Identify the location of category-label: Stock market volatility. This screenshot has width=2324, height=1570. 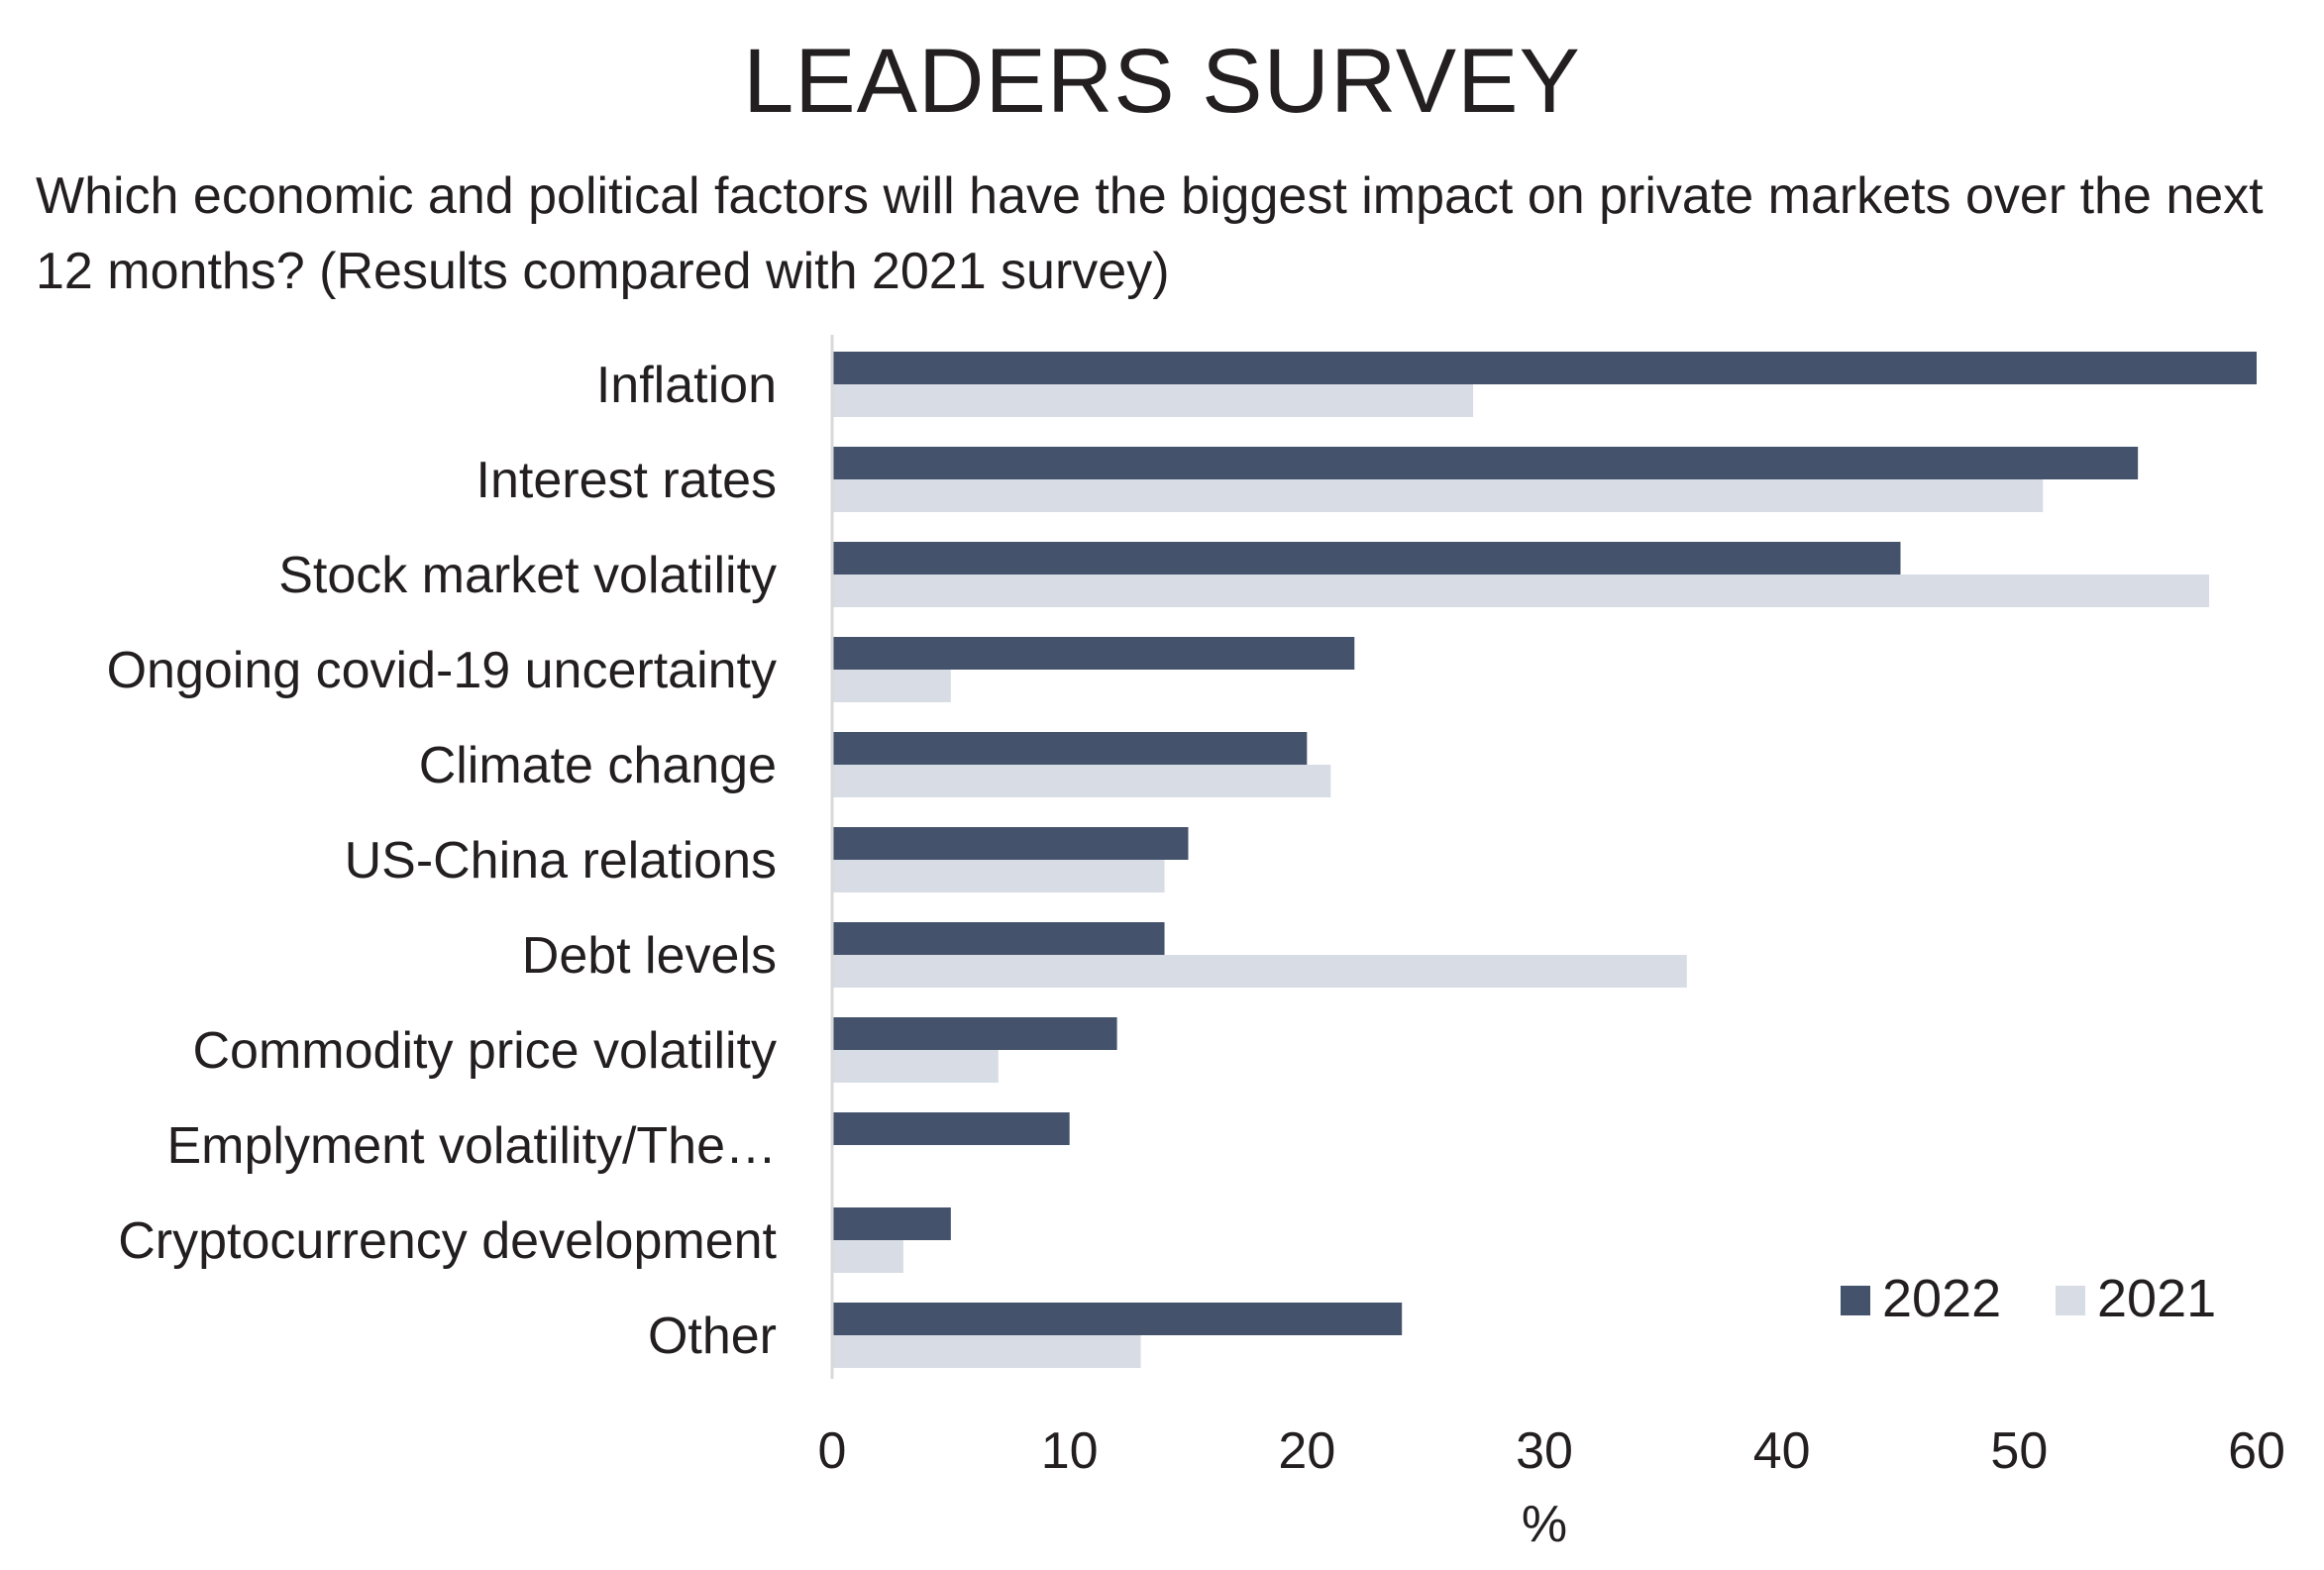
(527, 575).